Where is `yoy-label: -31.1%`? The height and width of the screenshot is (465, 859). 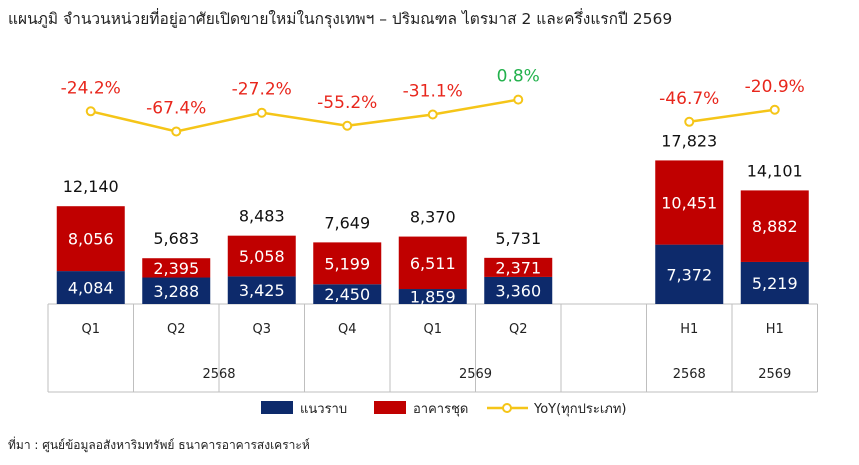 yoy-label: -31.1% is located at coordinates (433, 92).